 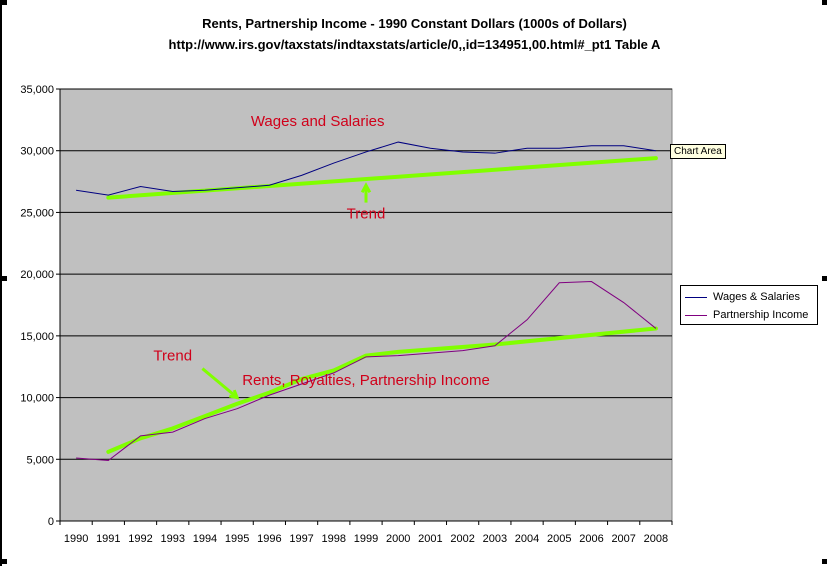 What do you see at coordinates (140, 539) in the screenshot?
I see `x-tick-label: 1992` at bounding box center [140, 539].